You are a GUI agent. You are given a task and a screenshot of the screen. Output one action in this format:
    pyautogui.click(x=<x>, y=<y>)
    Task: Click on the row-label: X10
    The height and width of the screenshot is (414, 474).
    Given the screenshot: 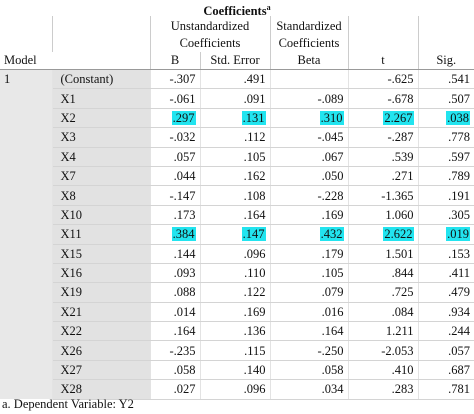 What is the action you would take?
    pyautogui.click(x=101, y=215)
    